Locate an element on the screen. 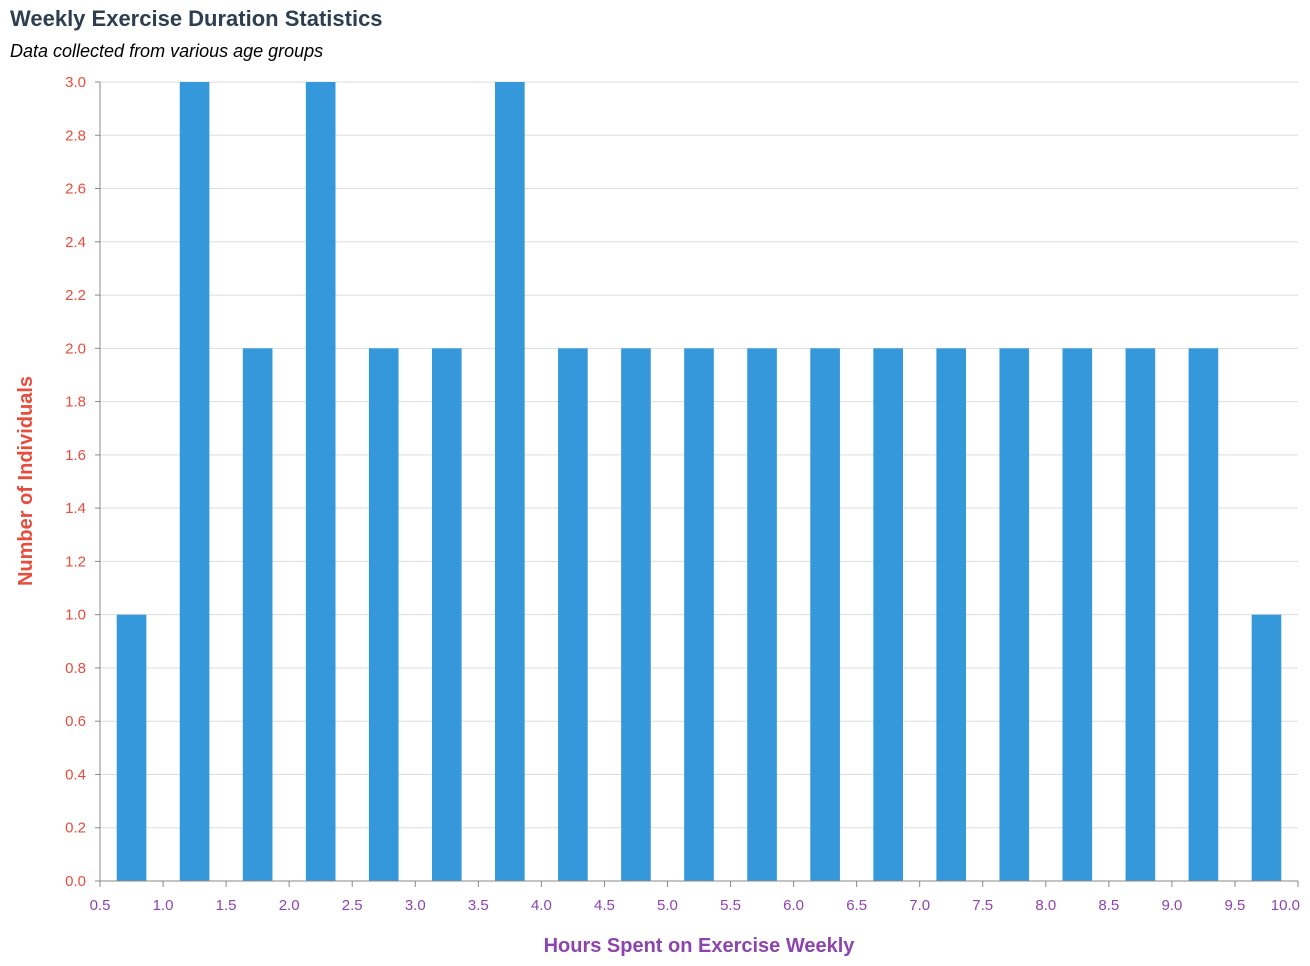 The width and height of the screenshot is (1310, 966). y-tick-label: 0.0 is located at coordinates (75, 881).